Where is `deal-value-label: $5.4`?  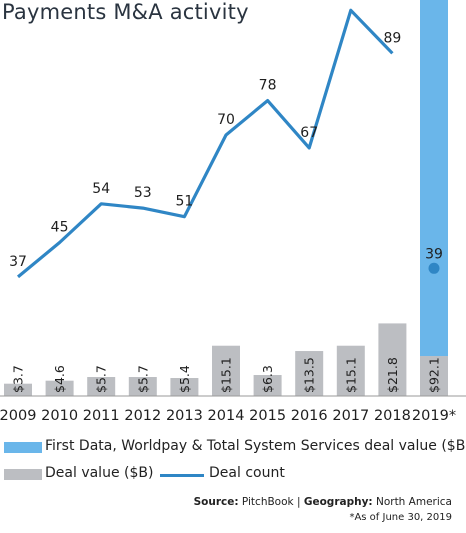
deal-value-label: $5.4 is located at coordinates (184, 379).